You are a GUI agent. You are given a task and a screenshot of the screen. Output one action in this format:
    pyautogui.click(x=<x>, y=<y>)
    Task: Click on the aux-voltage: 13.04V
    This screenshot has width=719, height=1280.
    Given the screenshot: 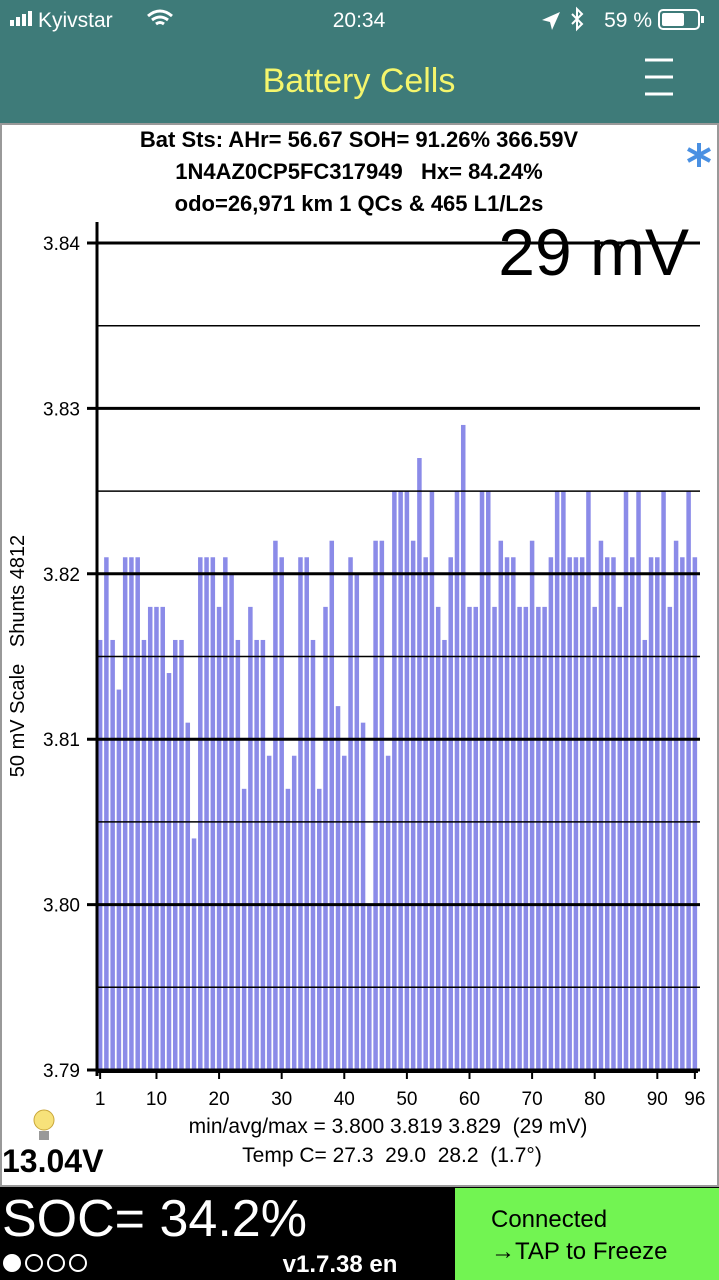 What is the action you would take?
    pyautogui.click(x=53, y=1161)
    